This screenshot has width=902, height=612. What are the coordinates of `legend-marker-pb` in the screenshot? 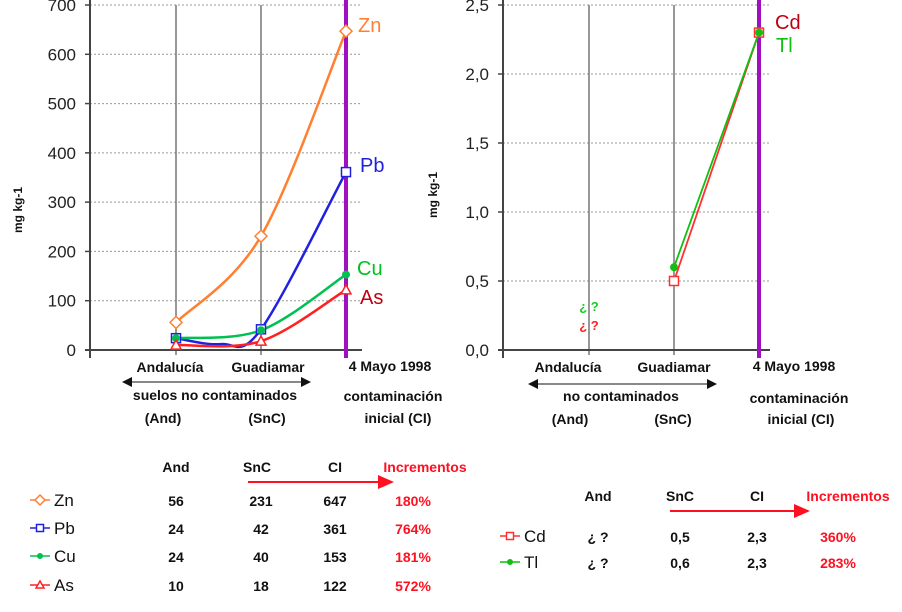 It's located at (40, 528).